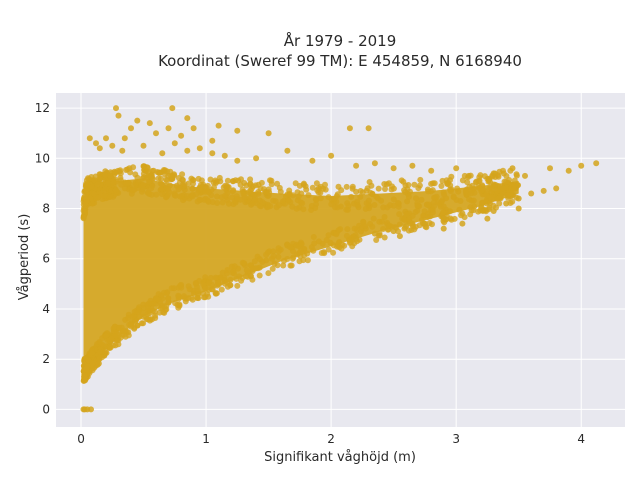 This screenshot has width=640, height=480. Describe the element at coordinates (42, 158) in the screenshot. I see `y-tick-label: 10` at that location.